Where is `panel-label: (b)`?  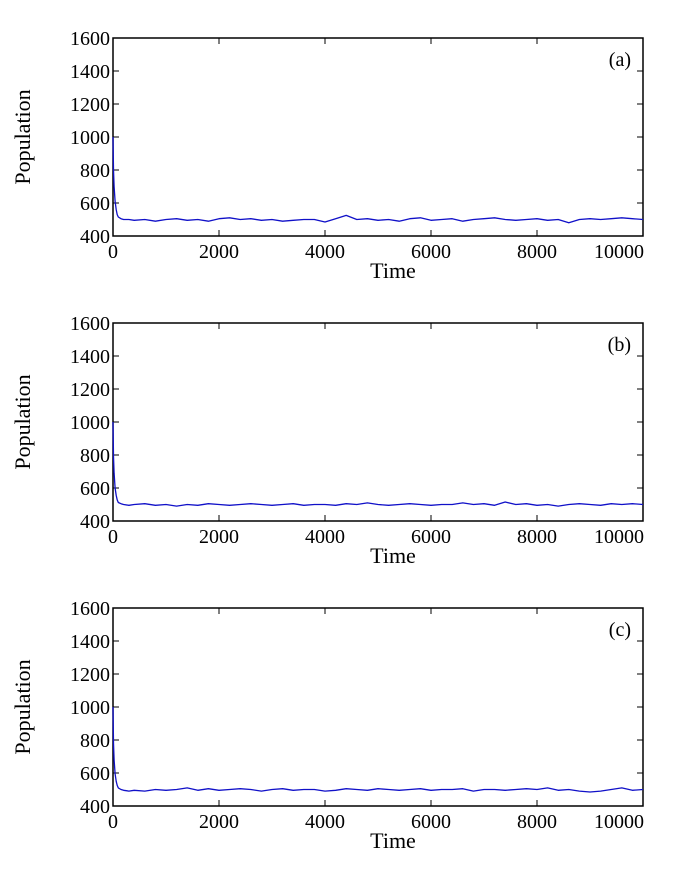 panel-label: (b) is located at coordinates (619, 345).